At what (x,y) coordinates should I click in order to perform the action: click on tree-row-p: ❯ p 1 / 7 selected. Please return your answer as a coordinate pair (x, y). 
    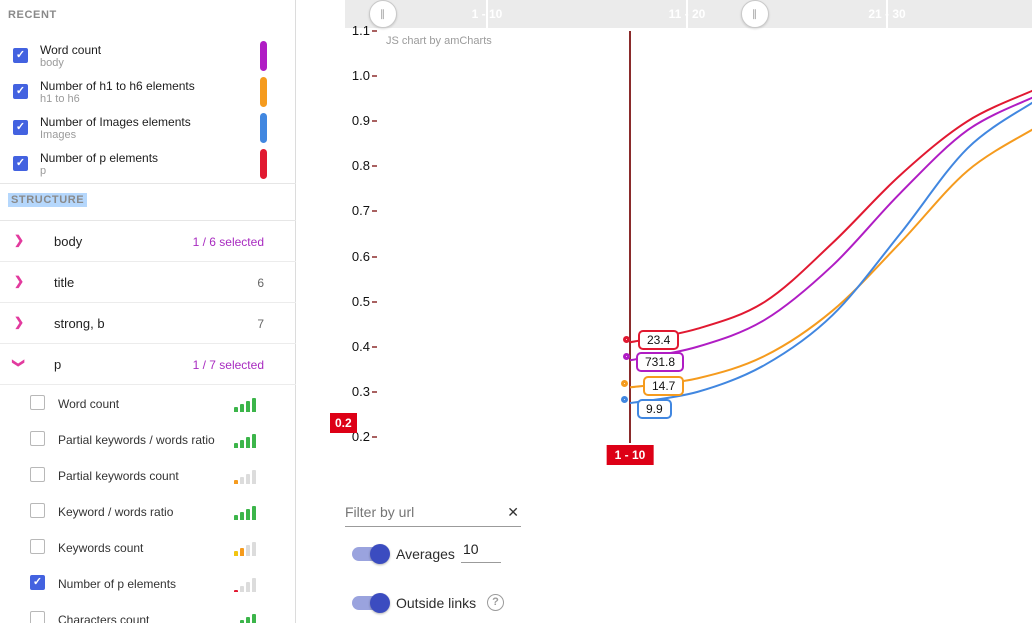
    Looking at the image, I should click on (148, 364).